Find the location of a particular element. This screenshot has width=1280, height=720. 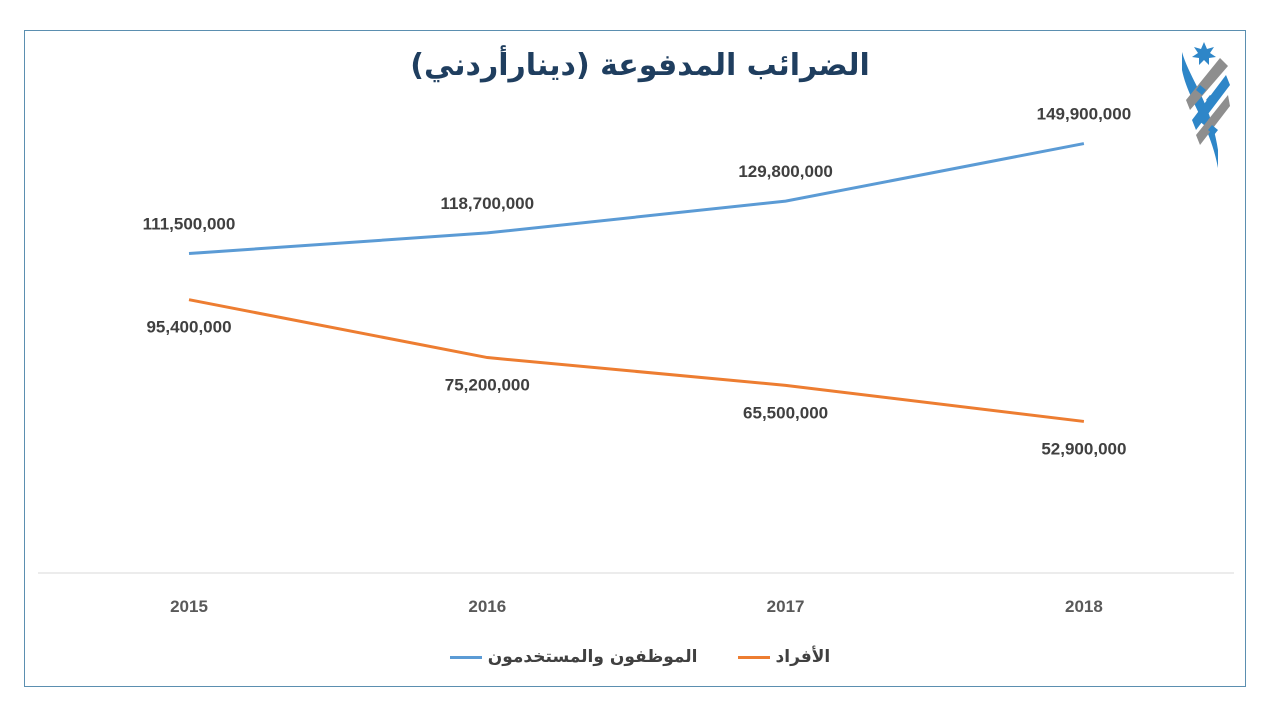

legend-item-1: الموظفون والمستخدمون is located at coordinates (573, 657).